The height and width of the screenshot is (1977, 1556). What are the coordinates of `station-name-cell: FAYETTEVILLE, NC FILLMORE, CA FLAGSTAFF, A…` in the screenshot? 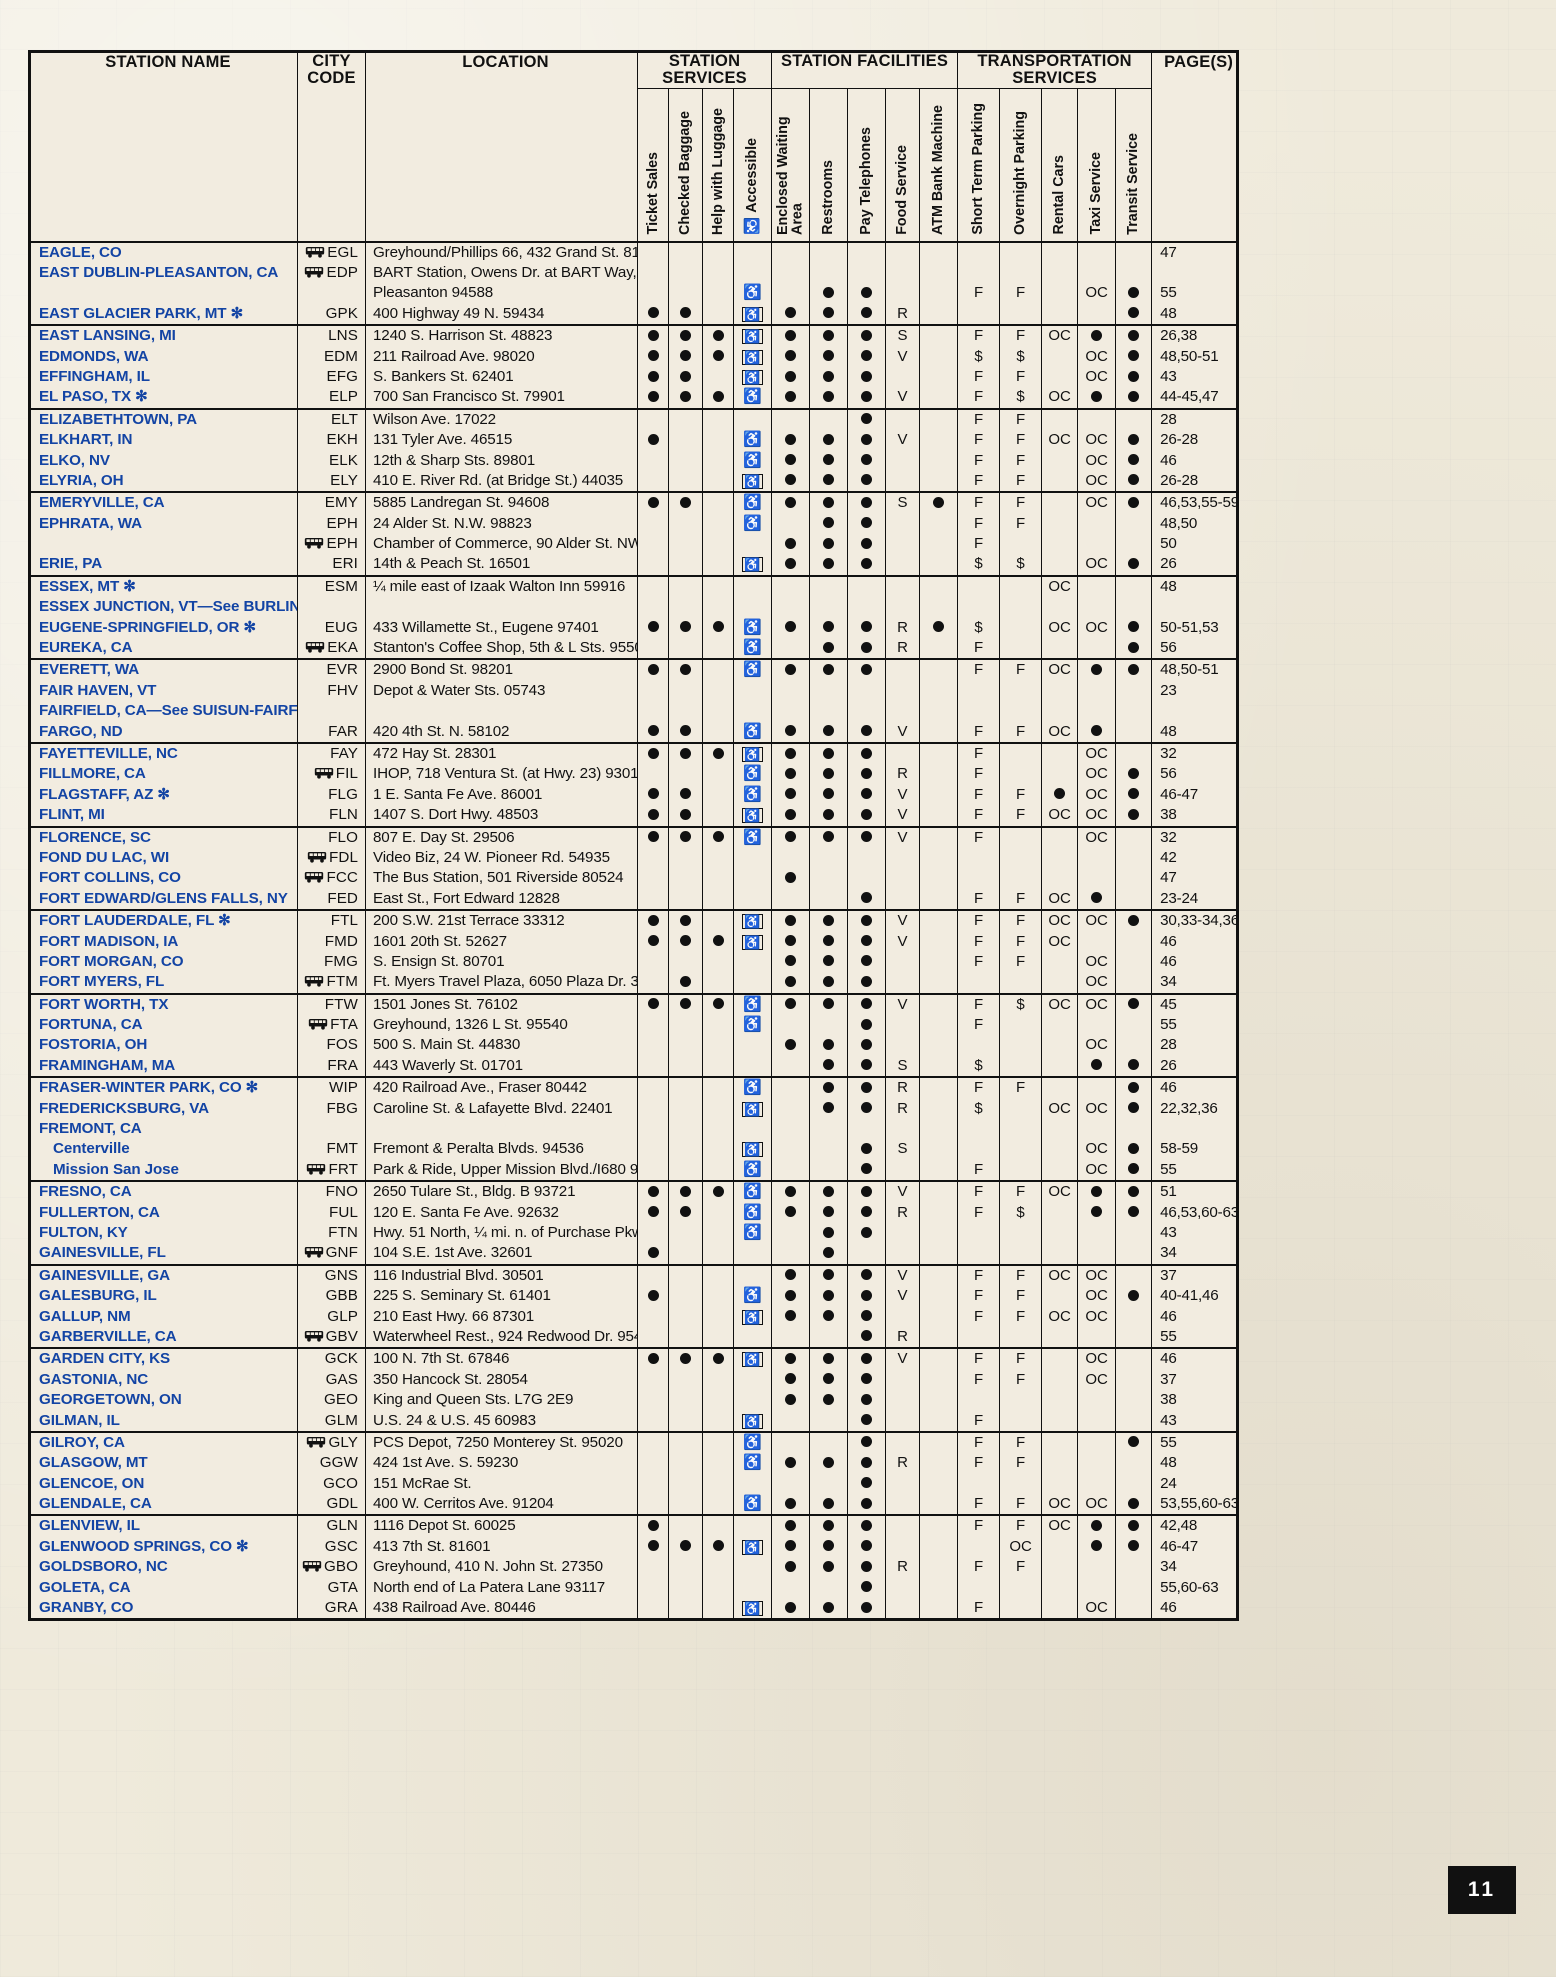 It's located at (163, 785).